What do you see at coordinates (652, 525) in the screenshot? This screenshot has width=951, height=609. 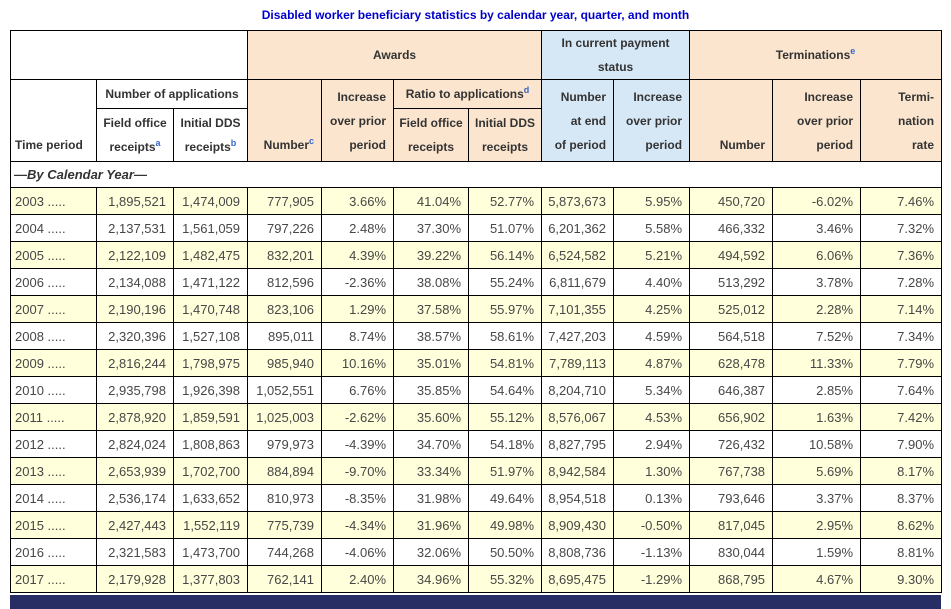 I see `value-cell: -0.50%` at bounding box center [652, 525].